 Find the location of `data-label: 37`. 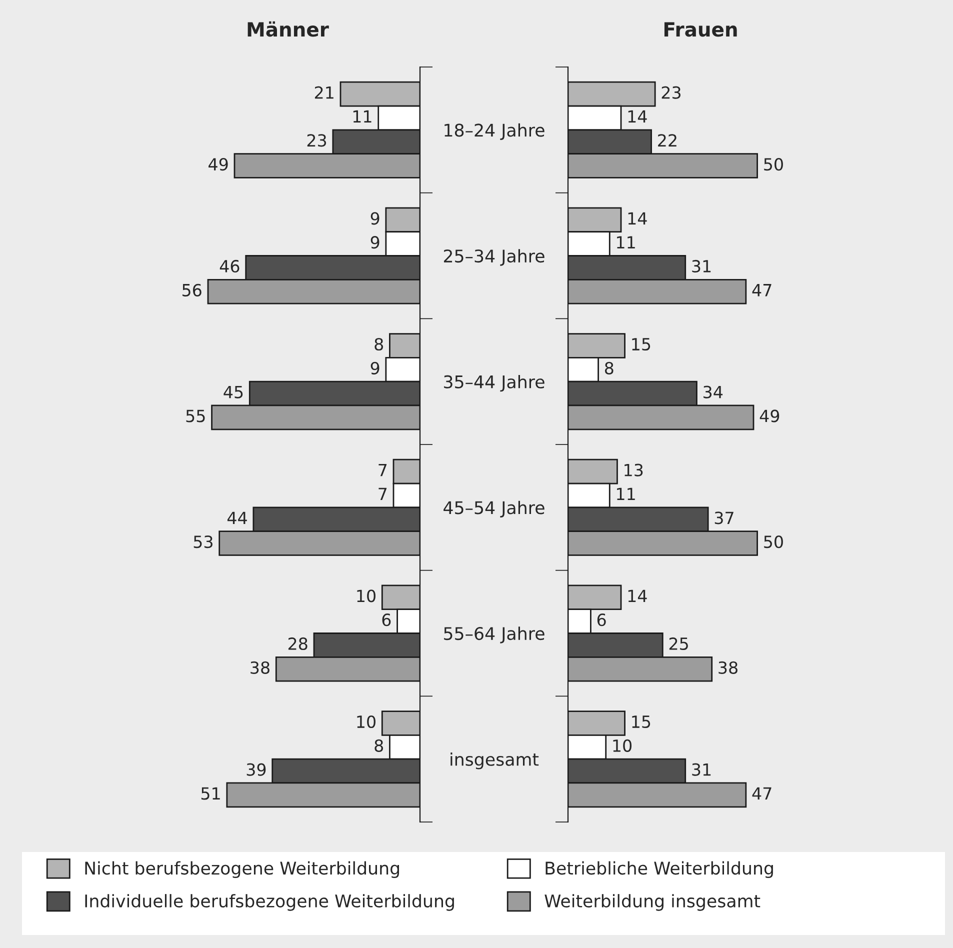

data-label: 37 is located at coordinates (724, 518).